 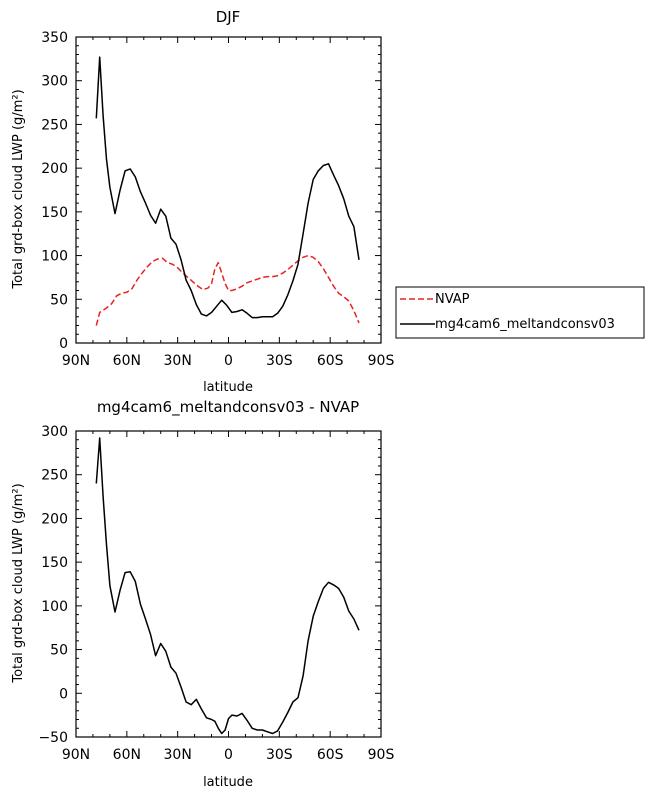 I want to click on legend: NVAP mg4cam6_meltandconsv03, so click(x=520, y=312).